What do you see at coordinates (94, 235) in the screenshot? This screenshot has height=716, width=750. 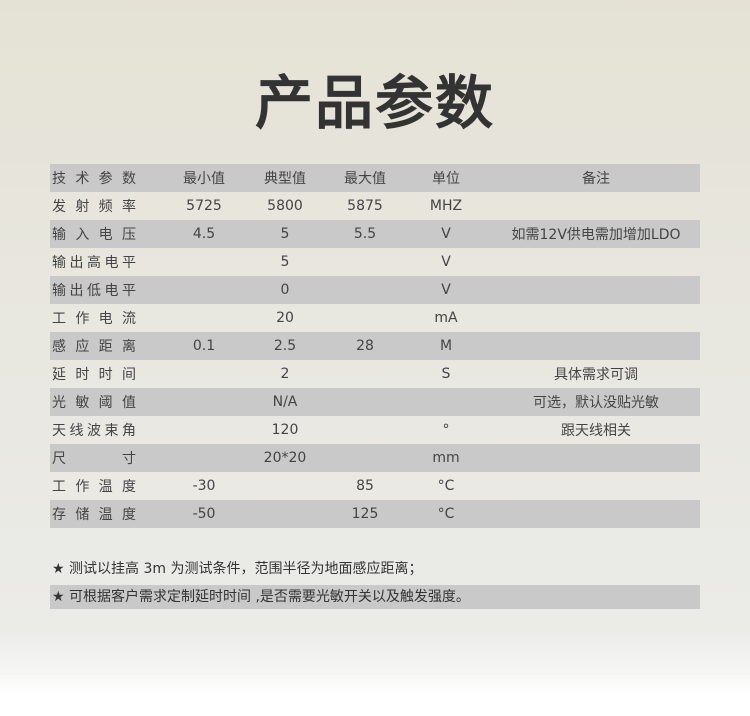 I see `param-name-cell: 输入电压` at bounding box center [94, 235].